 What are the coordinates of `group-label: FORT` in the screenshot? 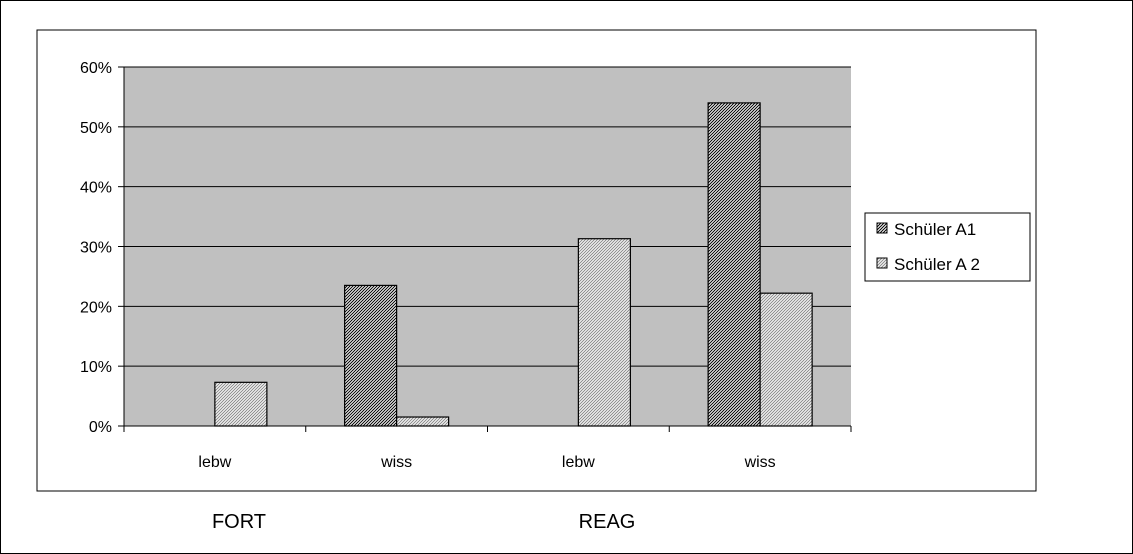 It's located at (239, 522).